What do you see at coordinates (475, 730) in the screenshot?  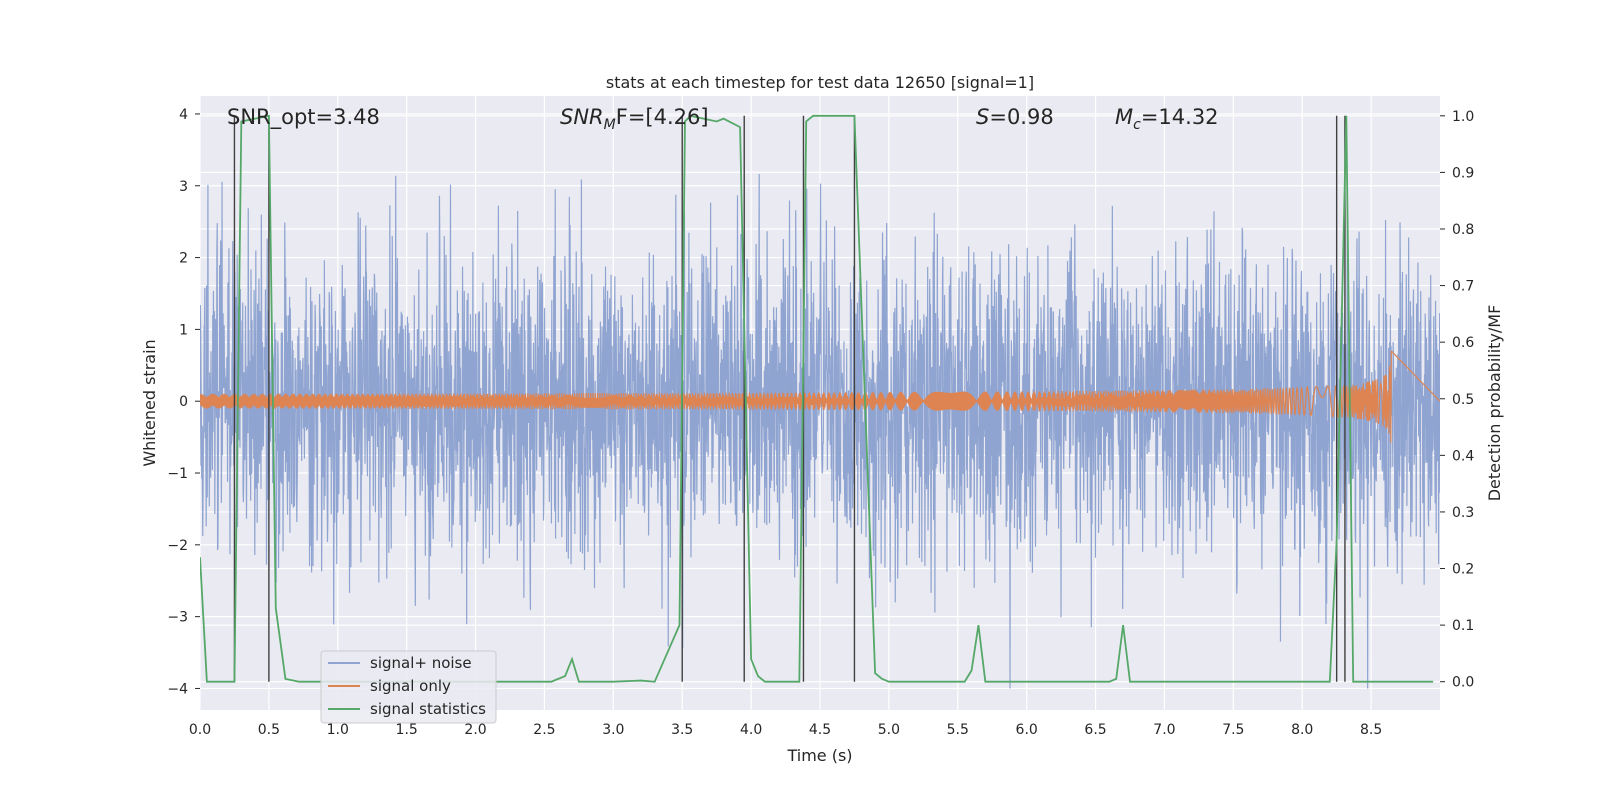 I see `x-tick-label: 2.0` at bounding box center [475, 730].